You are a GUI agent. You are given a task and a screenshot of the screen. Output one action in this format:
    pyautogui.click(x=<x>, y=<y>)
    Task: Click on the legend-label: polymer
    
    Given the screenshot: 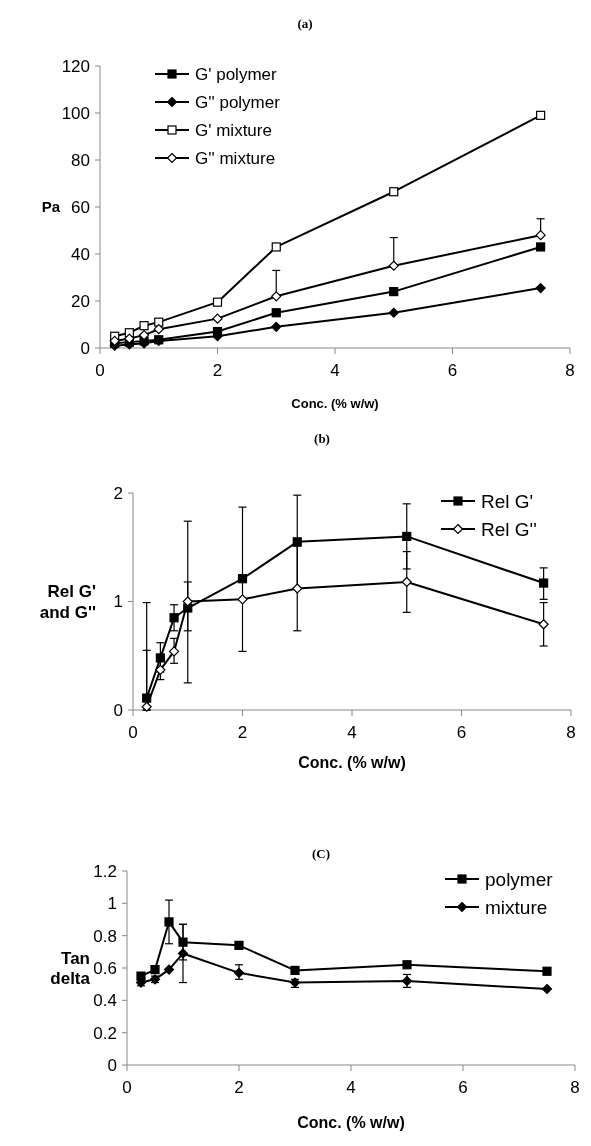 What is the action you would take?
    pyautogui.click(x=519, y=879)
    